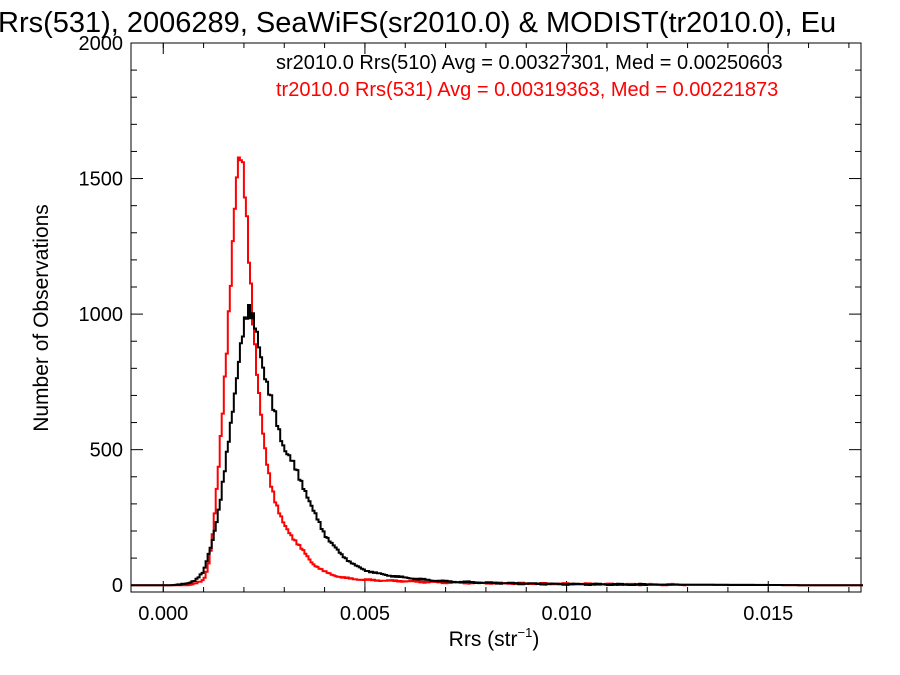 The width and height of the screenshot is (900, 675). Describe the element at coordinates (768, 614) in the screenshot. I see `x-tick-label: 0.015` at that location.